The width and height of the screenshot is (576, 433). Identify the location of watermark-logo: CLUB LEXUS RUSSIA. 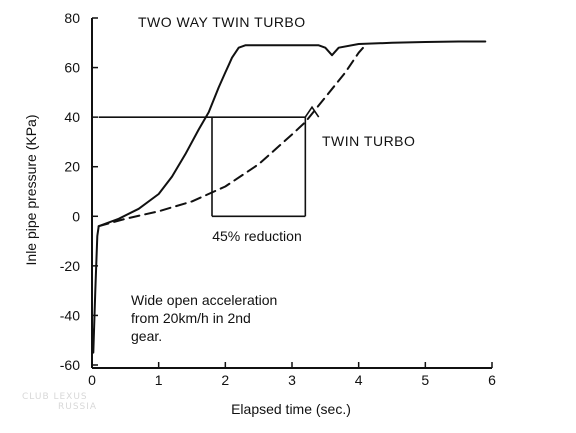
(59, 402).